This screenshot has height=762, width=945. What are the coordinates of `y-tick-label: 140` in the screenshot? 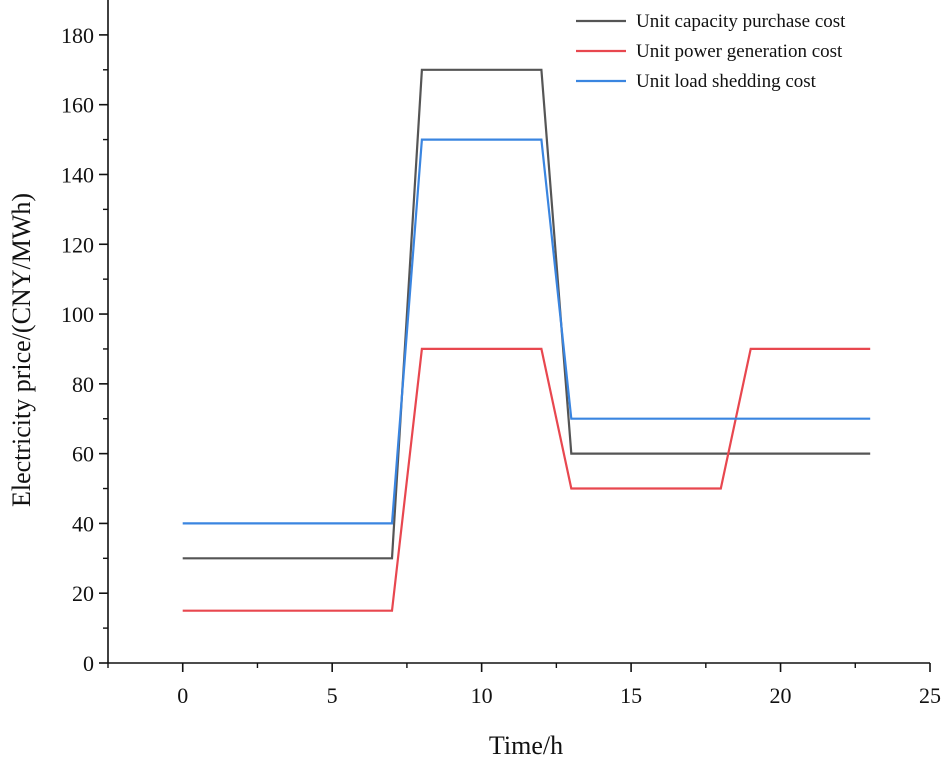 It's located at (77, 174).